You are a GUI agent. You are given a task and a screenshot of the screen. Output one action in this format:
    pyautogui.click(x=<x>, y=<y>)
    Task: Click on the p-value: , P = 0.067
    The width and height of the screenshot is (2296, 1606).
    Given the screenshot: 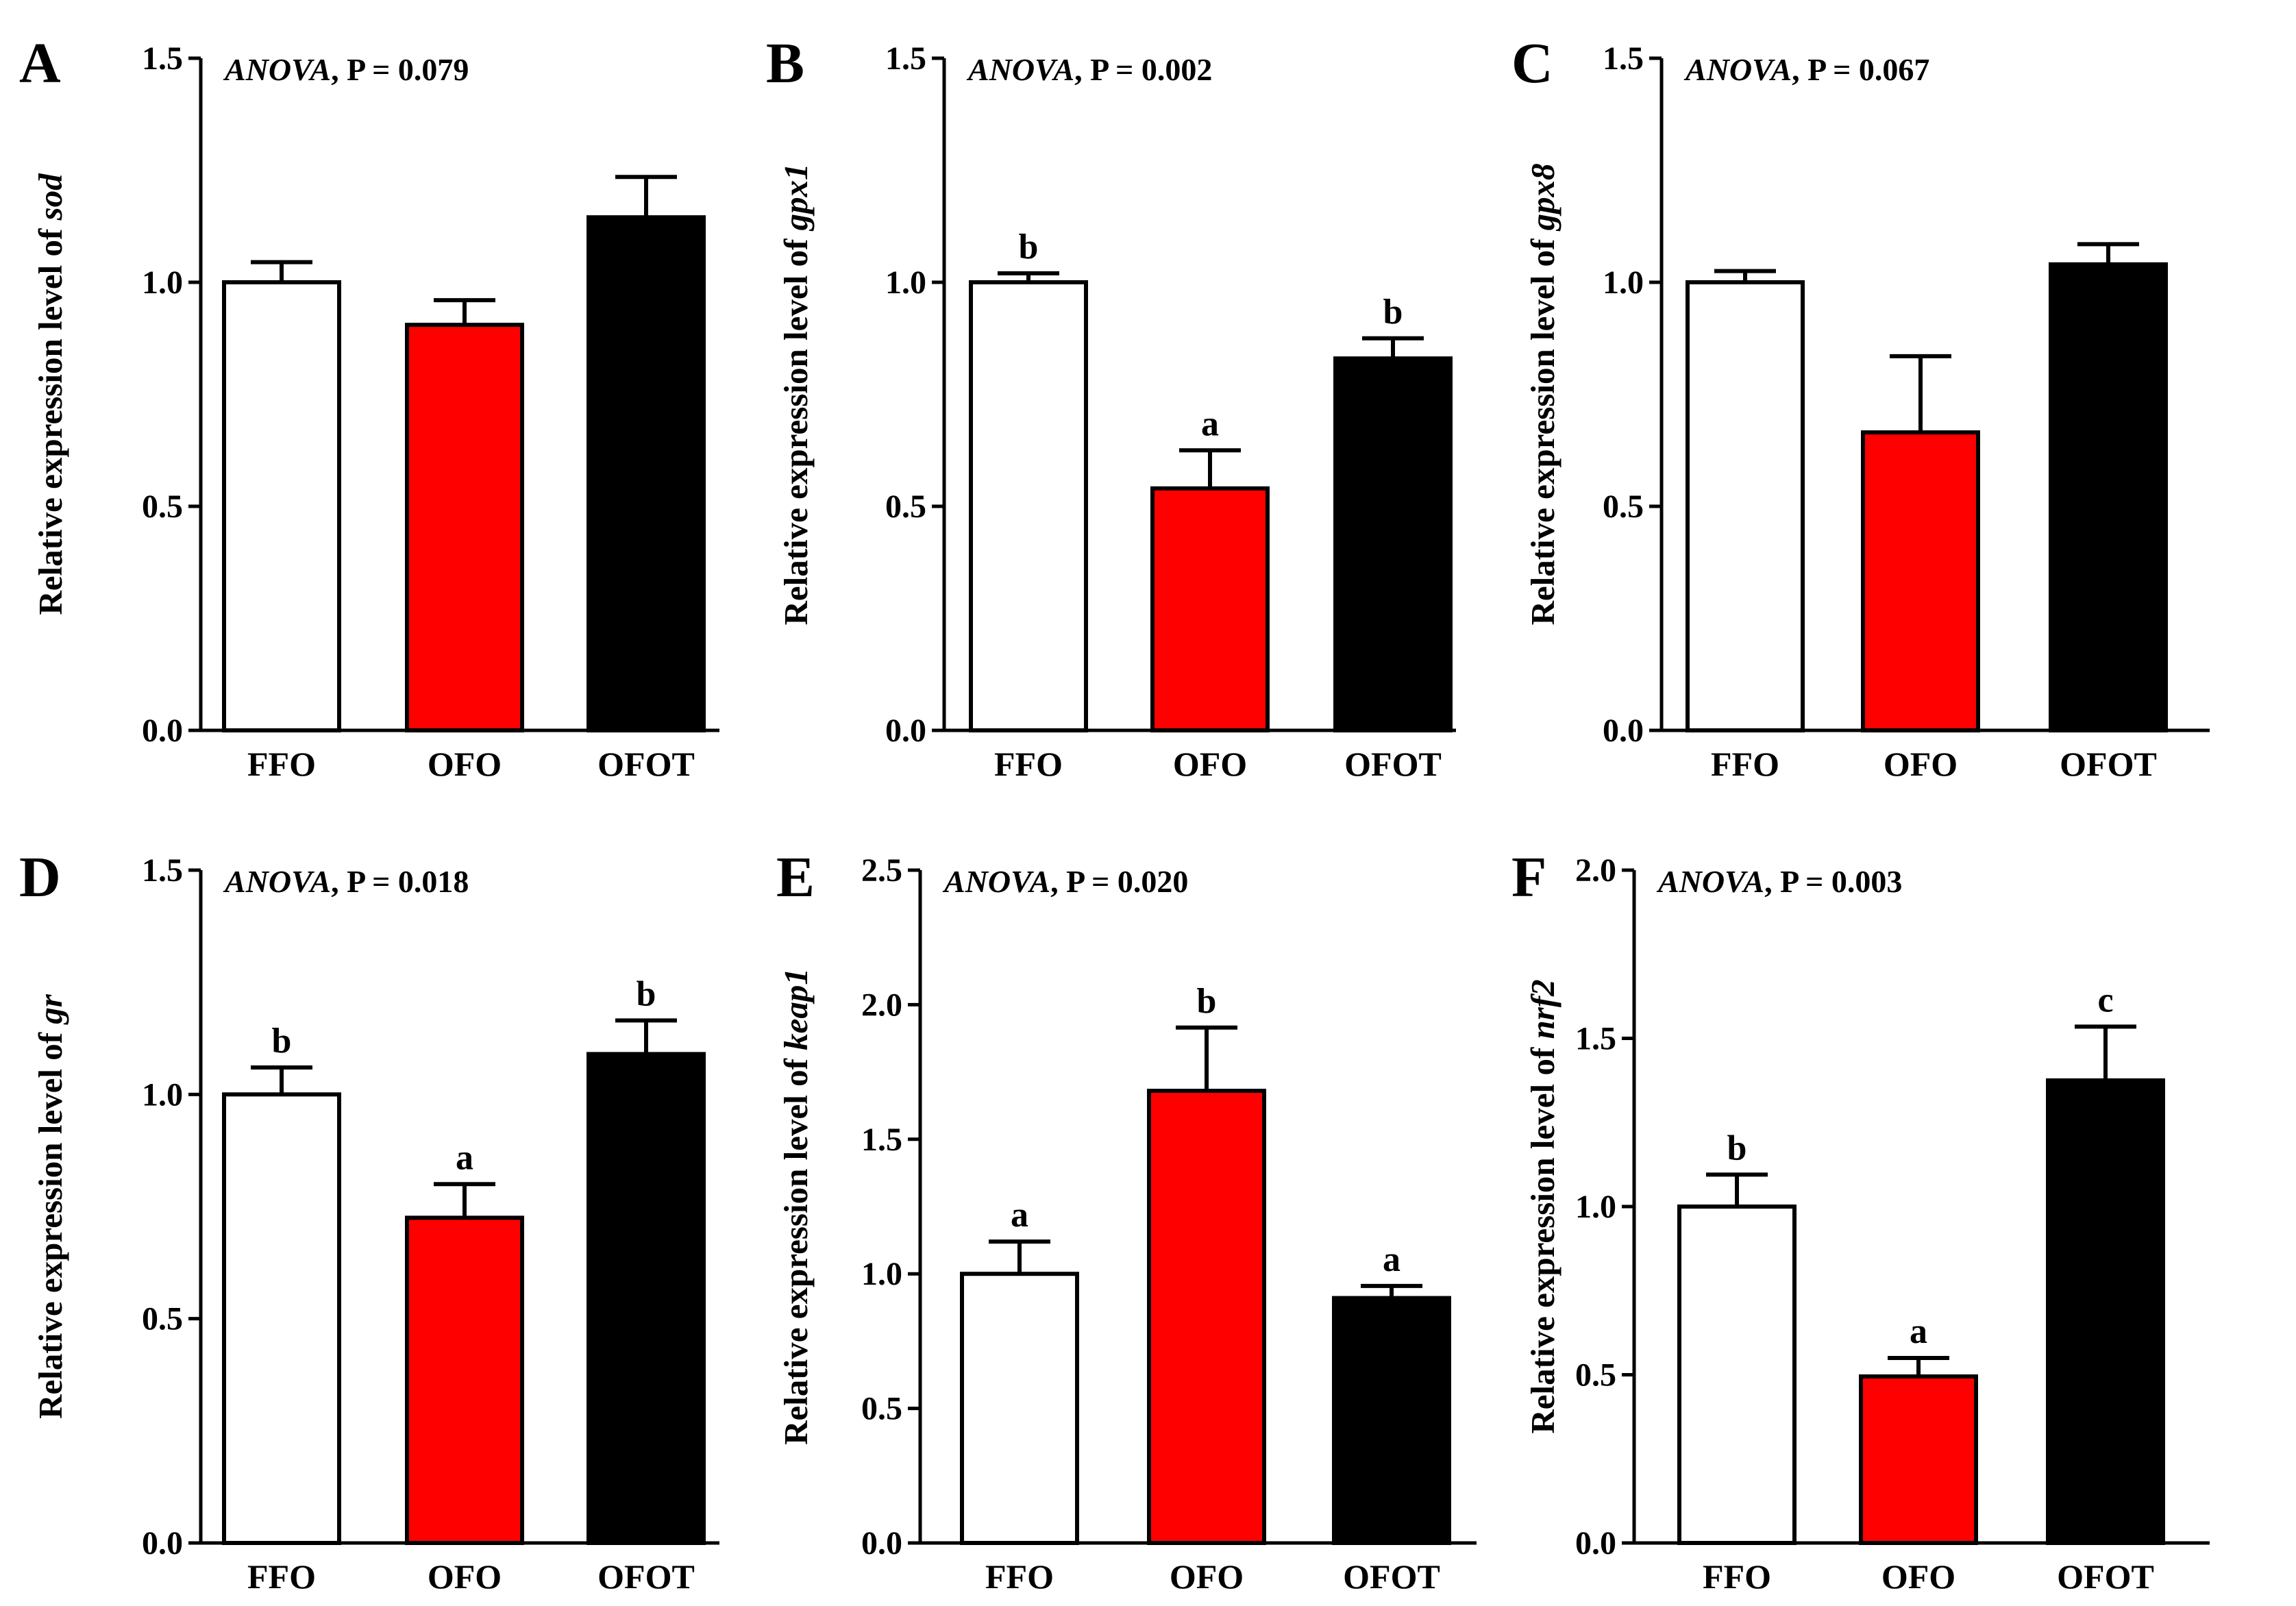 What is the action you would take?
    pyautogui.click(x=1860, y=69)
    